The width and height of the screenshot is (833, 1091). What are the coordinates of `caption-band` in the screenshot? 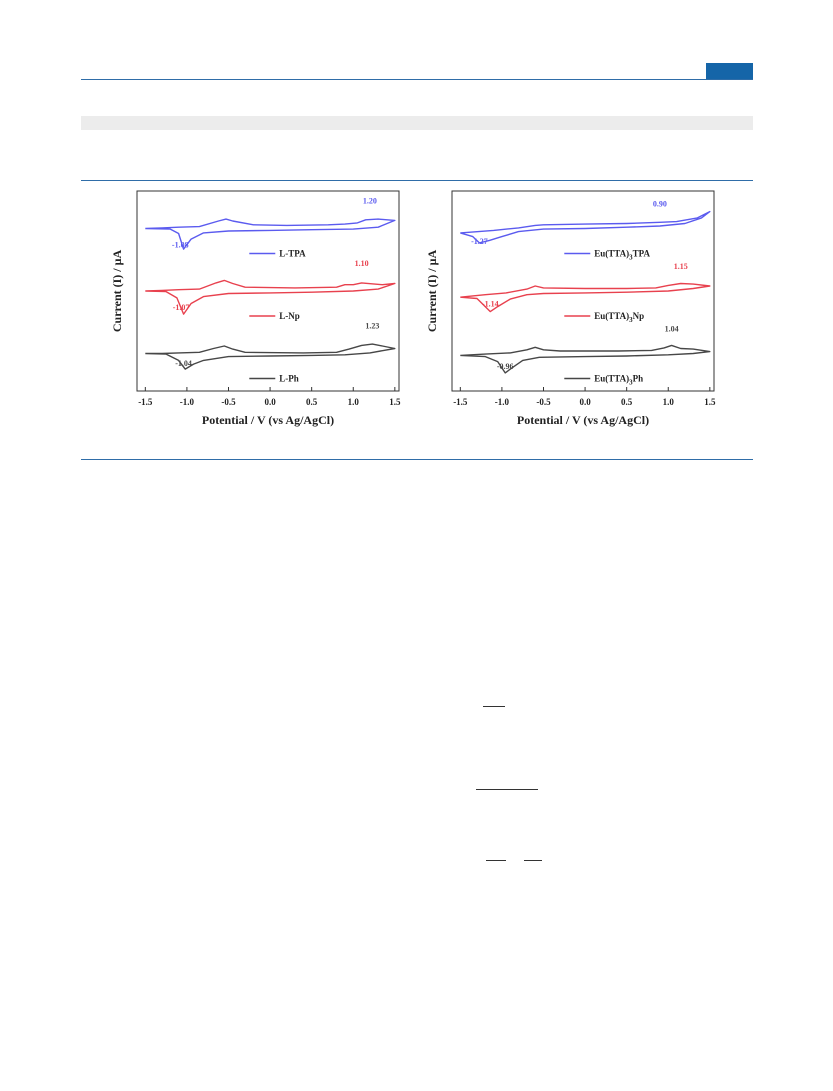 It's located at (417, 123).